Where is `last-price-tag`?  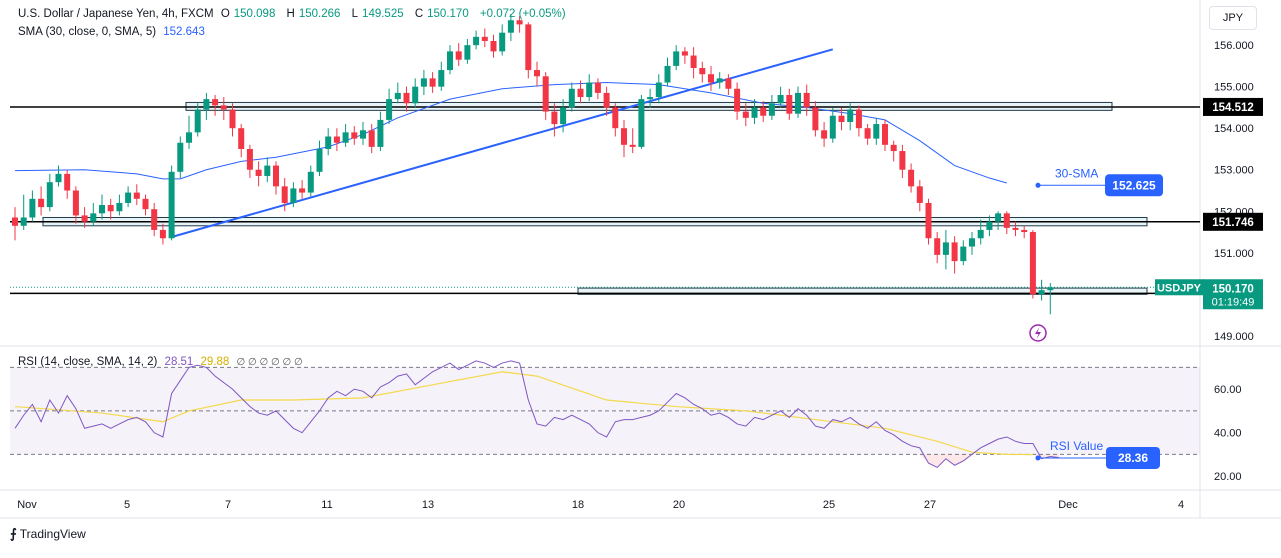
last-price-tag is located at coordinates (1233, 294).